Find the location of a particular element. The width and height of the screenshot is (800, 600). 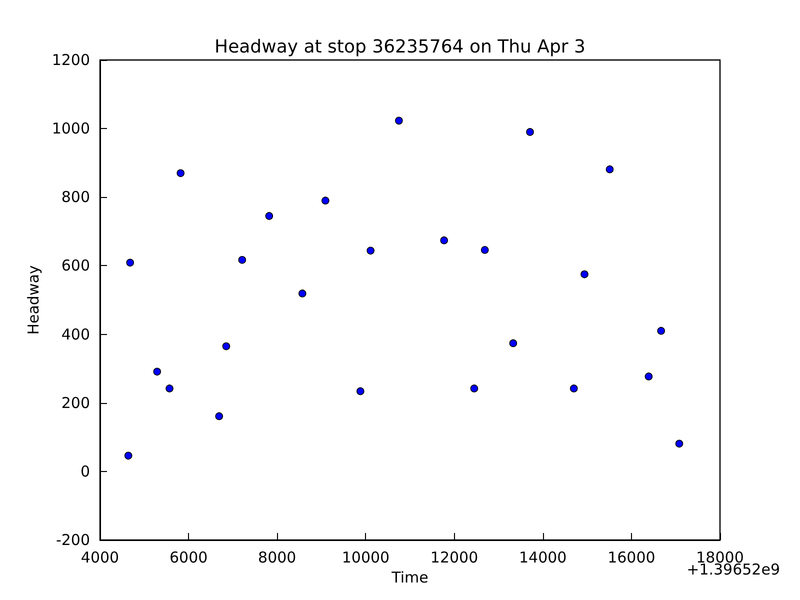

y-axis-title: Headway is located at coordinates (33, 300).